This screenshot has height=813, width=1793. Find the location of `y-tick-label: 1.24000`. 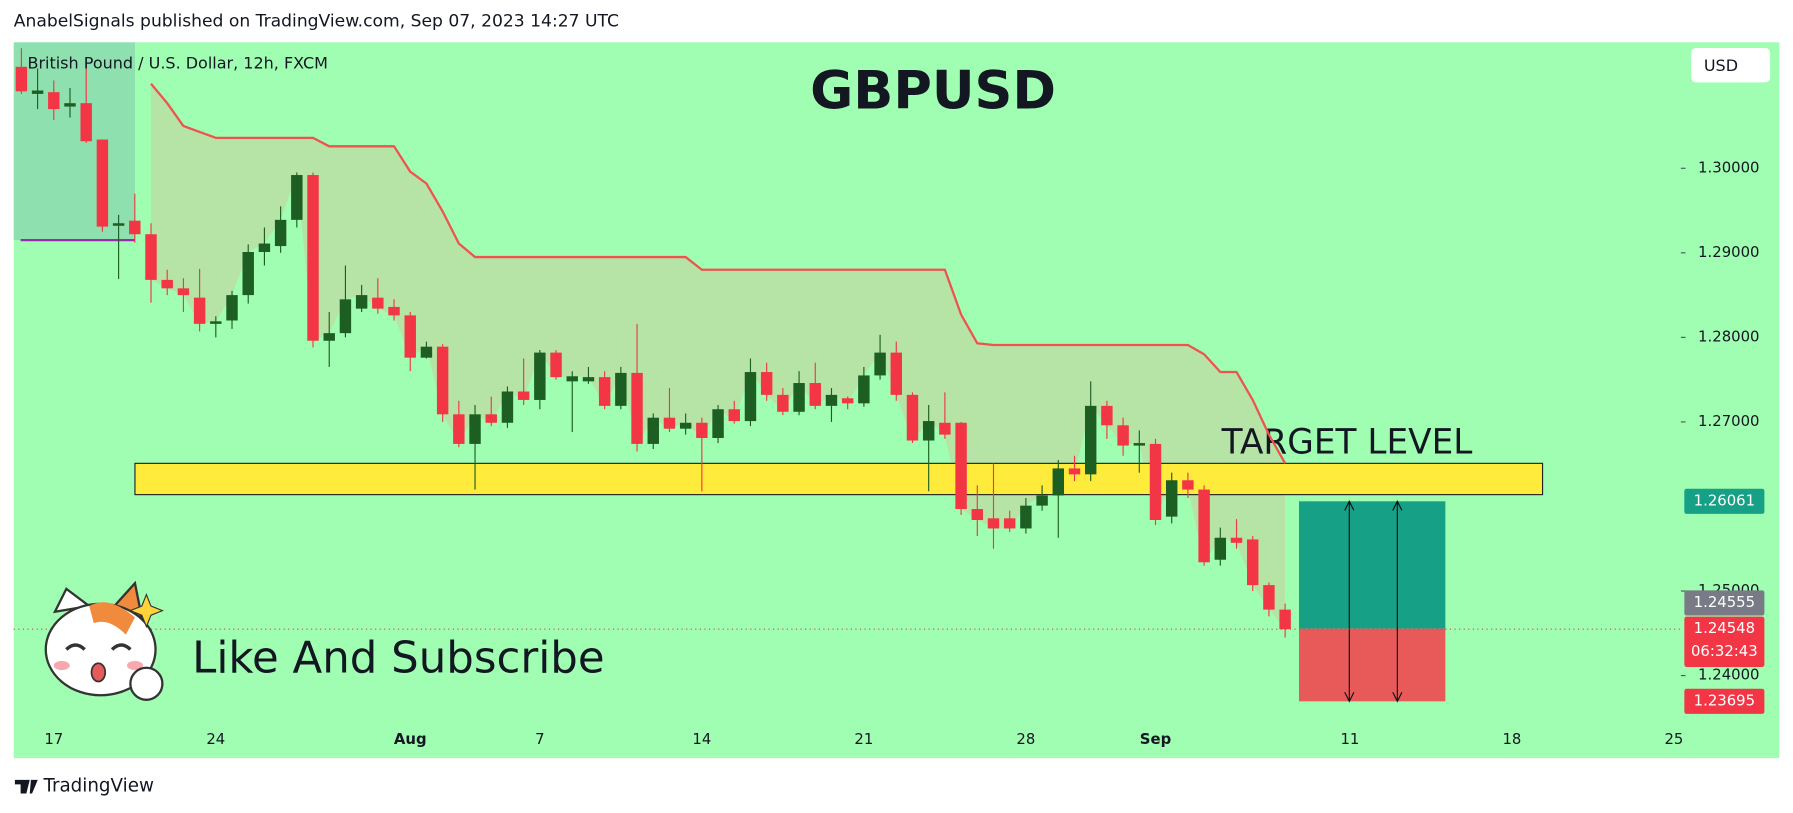

y-tick-label: 1.24000 is located at coordinates (1728, 675).